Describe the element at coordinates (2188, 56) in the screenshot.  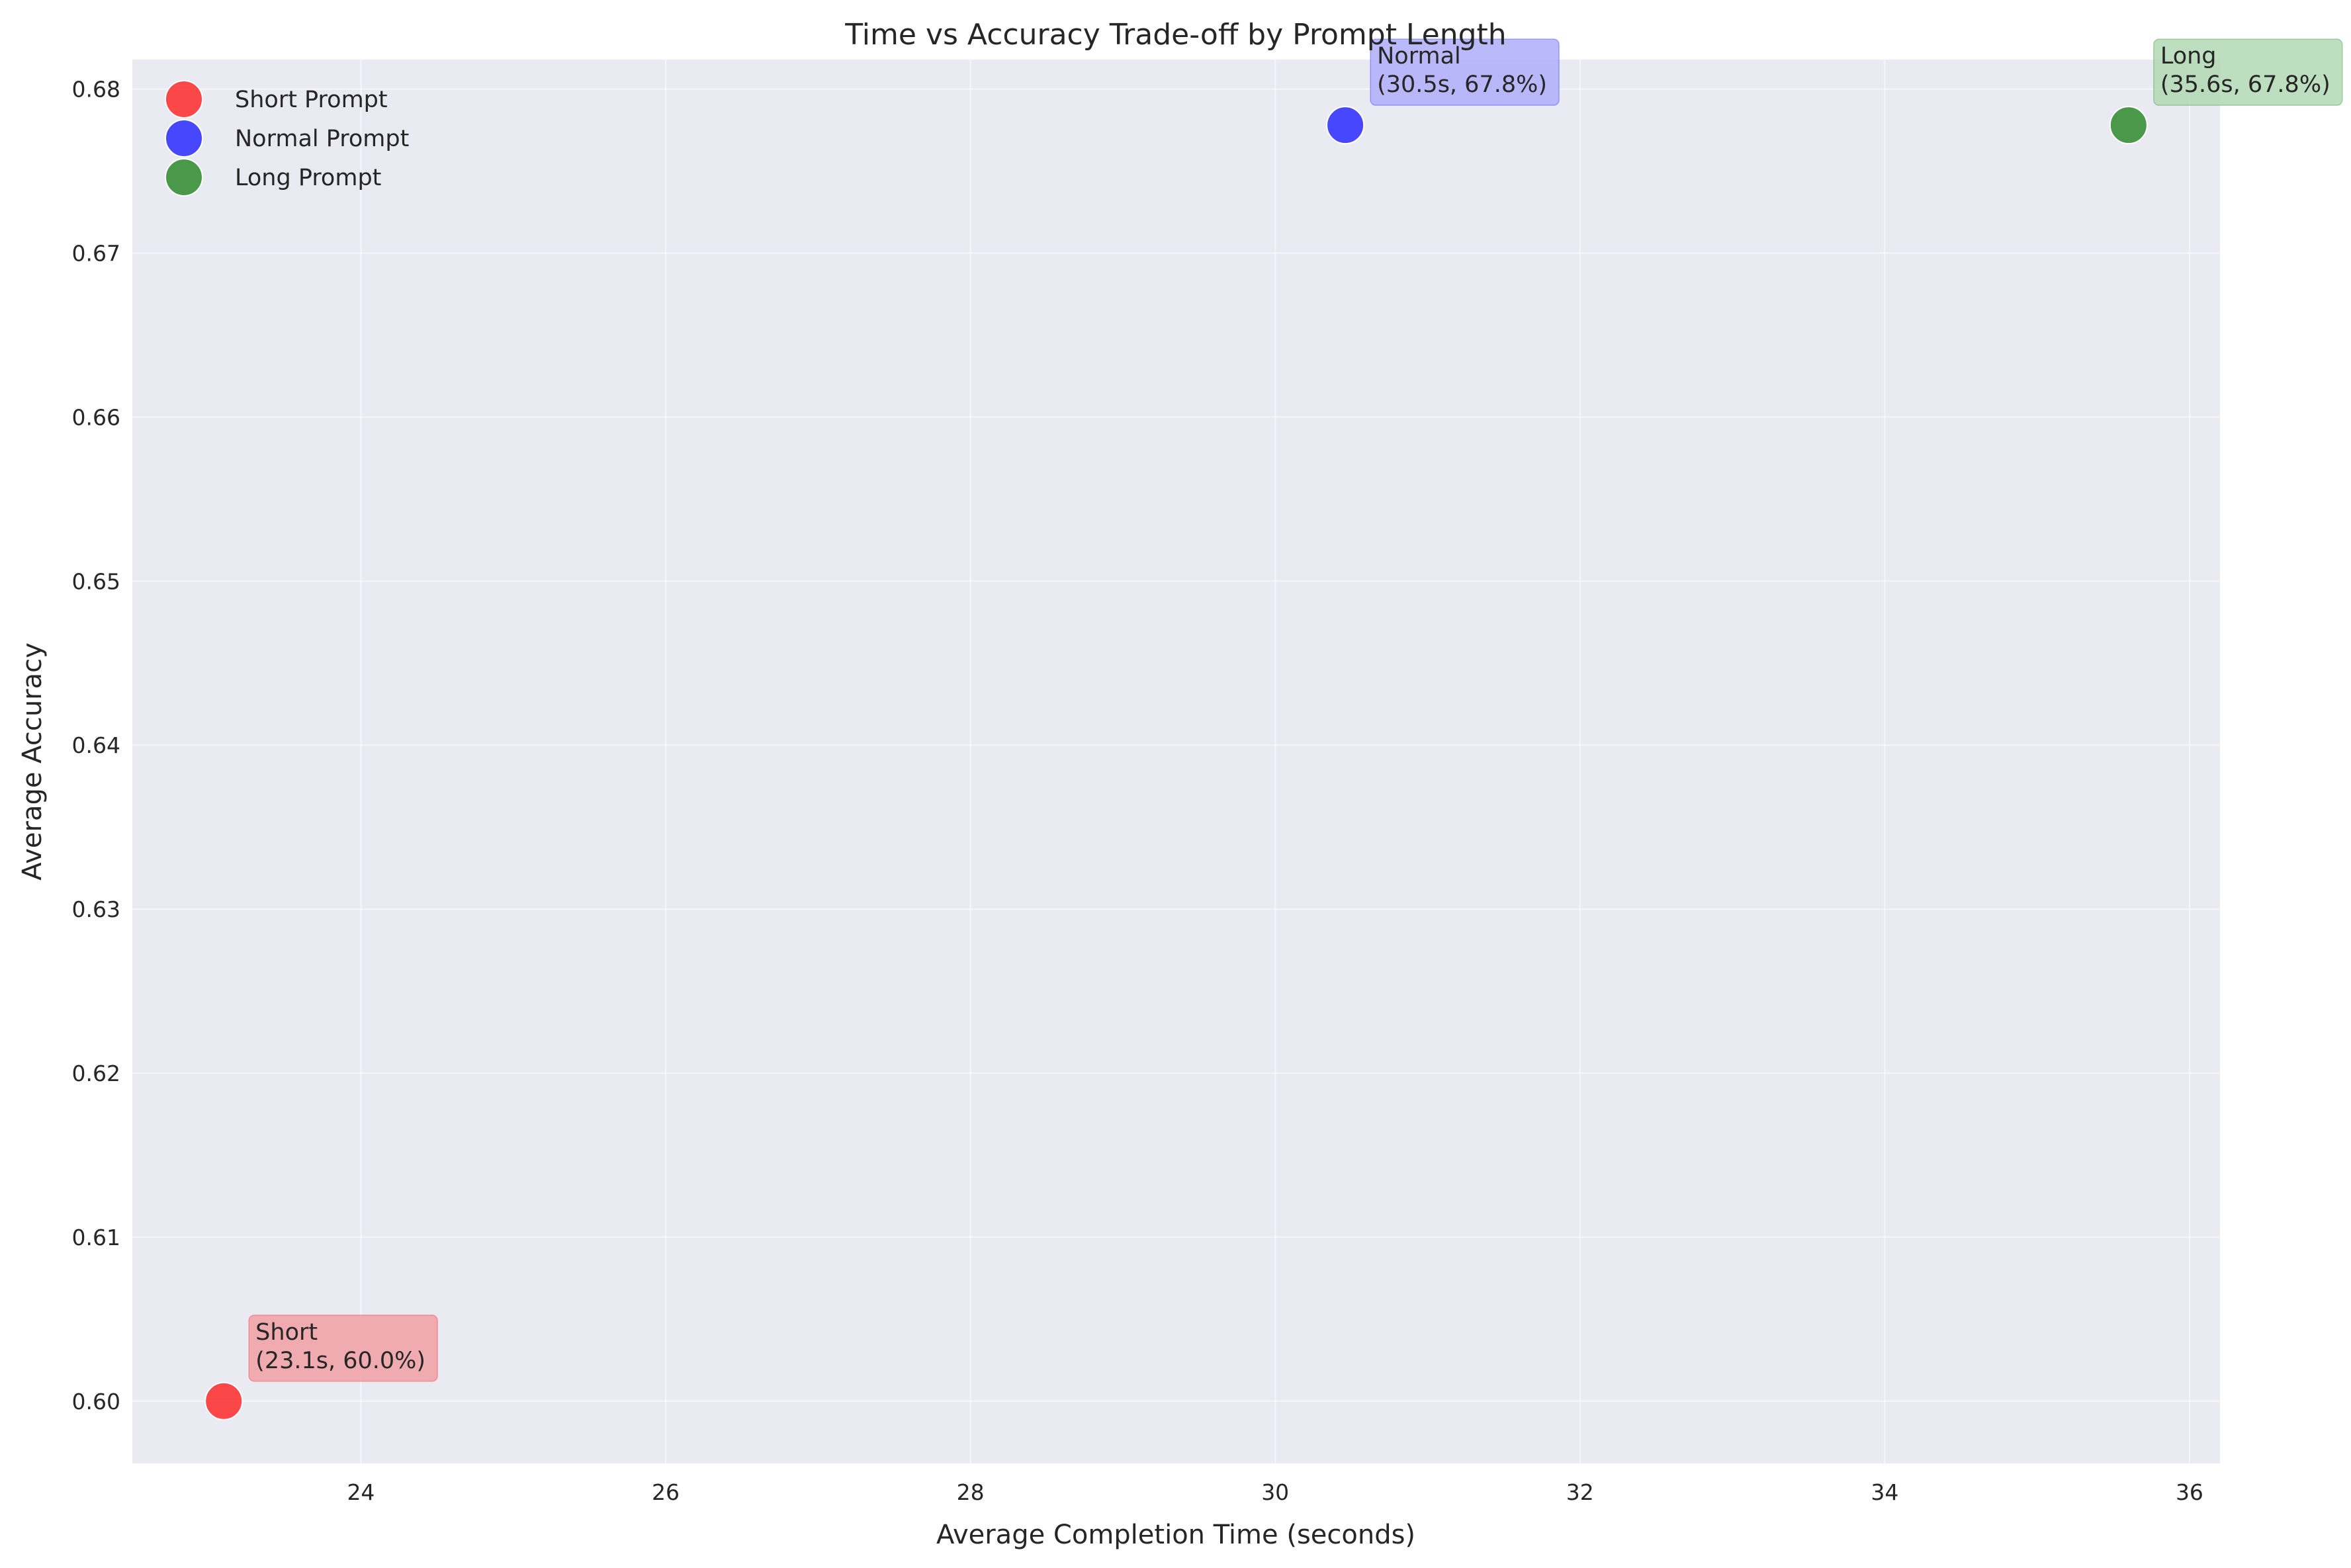
I see `annotation-text: Long` at that location.